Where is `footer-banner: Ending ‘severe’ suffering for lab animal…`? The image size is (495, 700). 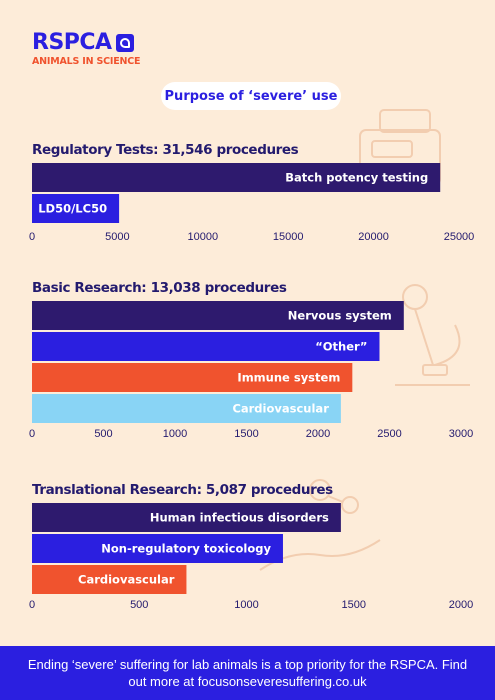
footer-banner: Ending ‘severe’ suffering for lab animal… is located at coordinates (247, 673).